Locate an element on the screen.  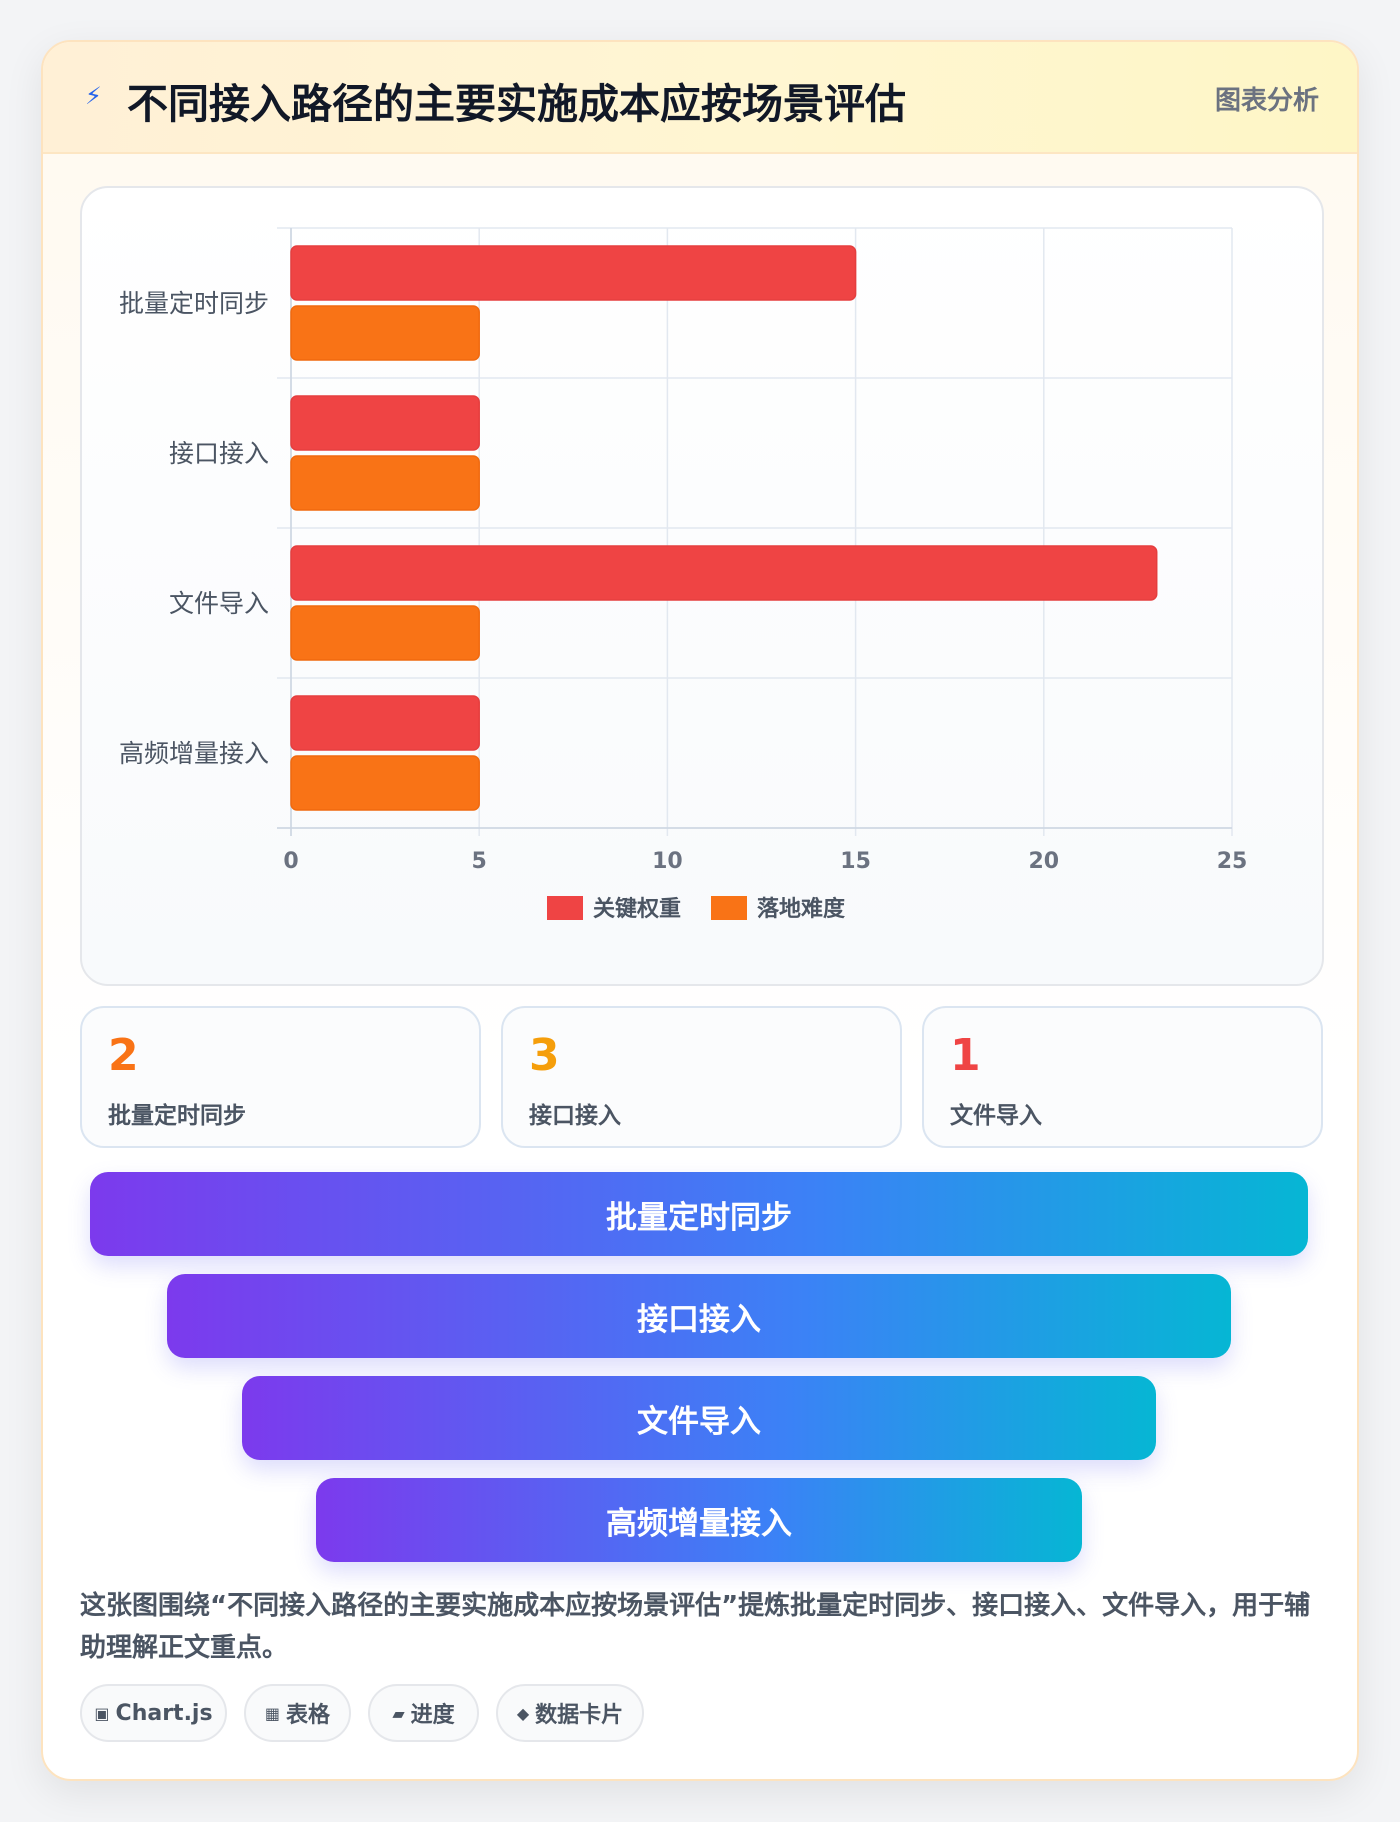
stat-label: 批量定时同步 is located at coordinates (177, 1116).